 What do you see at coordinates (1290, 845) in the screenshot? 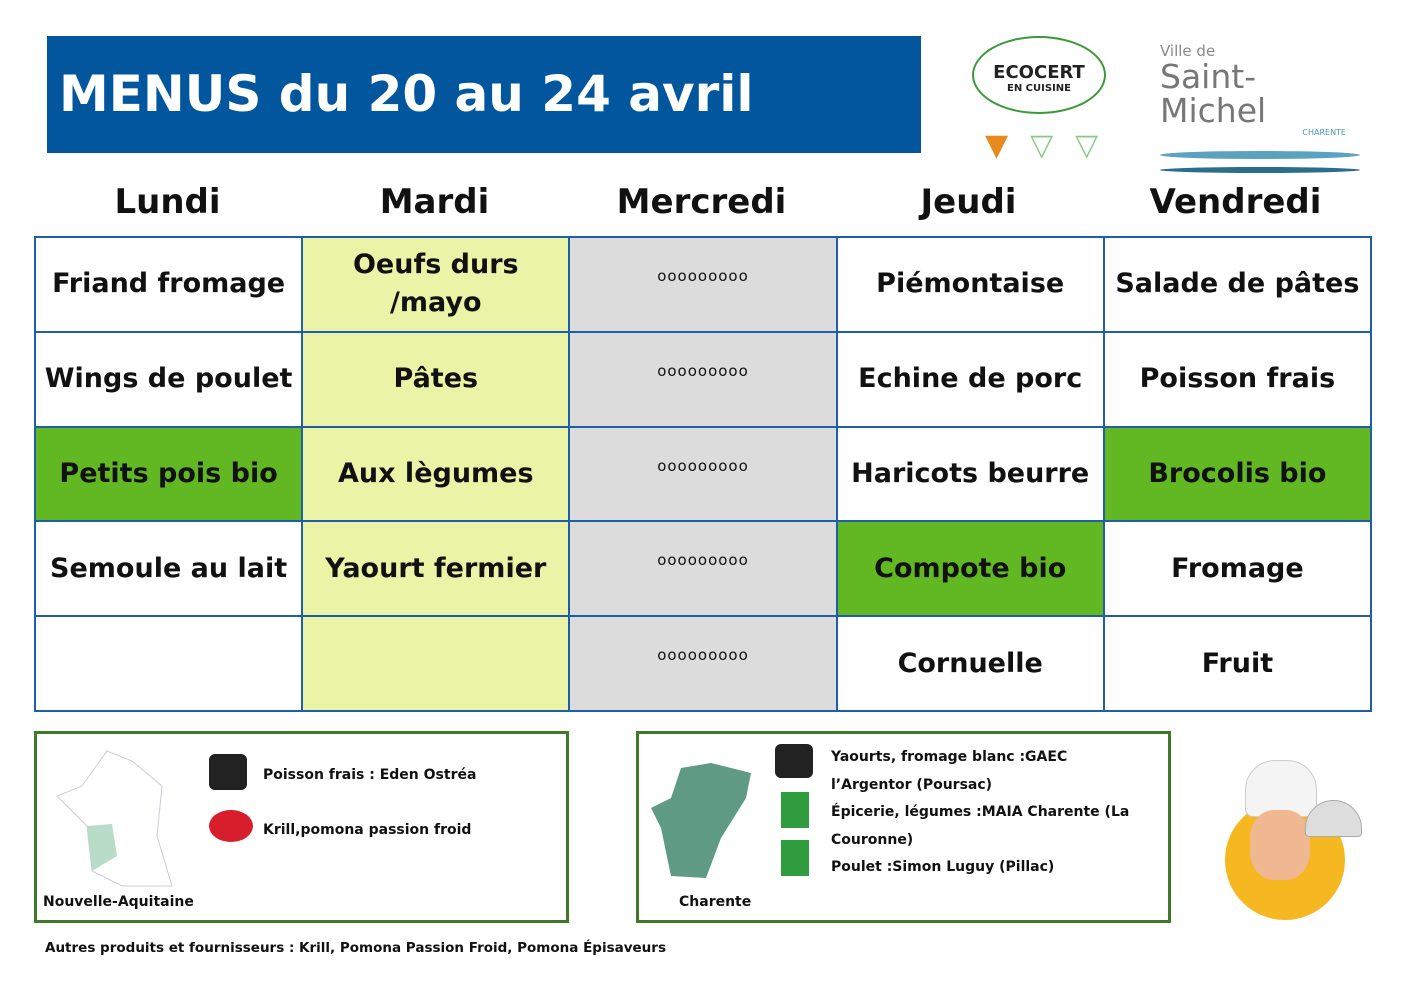
I see `chef-illustration` at bounding box center [1290, 845].